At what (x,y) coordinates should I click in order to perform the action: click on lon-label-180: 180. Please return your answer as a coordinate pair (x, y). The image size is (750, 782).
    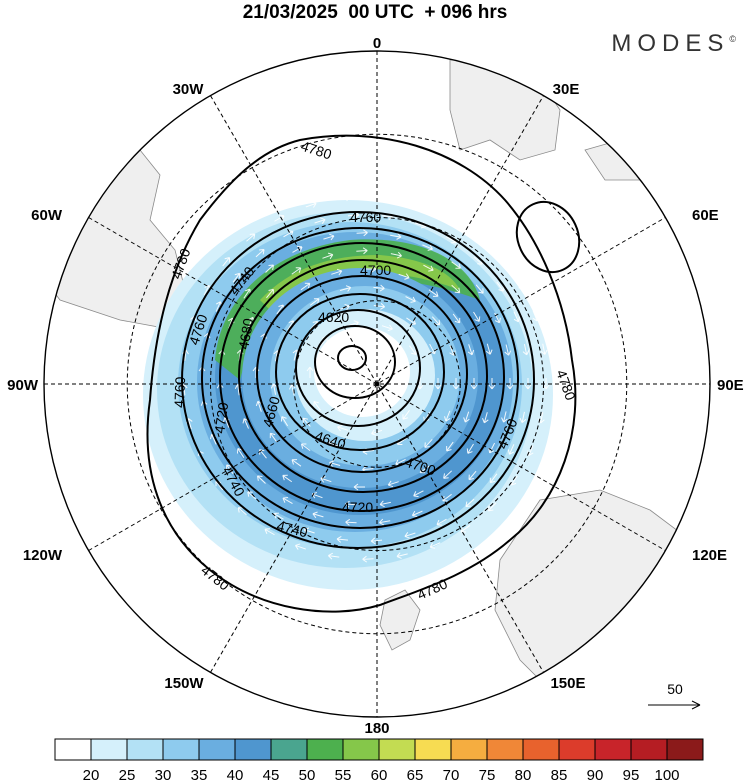
    Looking at the image, I should click on (376, 727).